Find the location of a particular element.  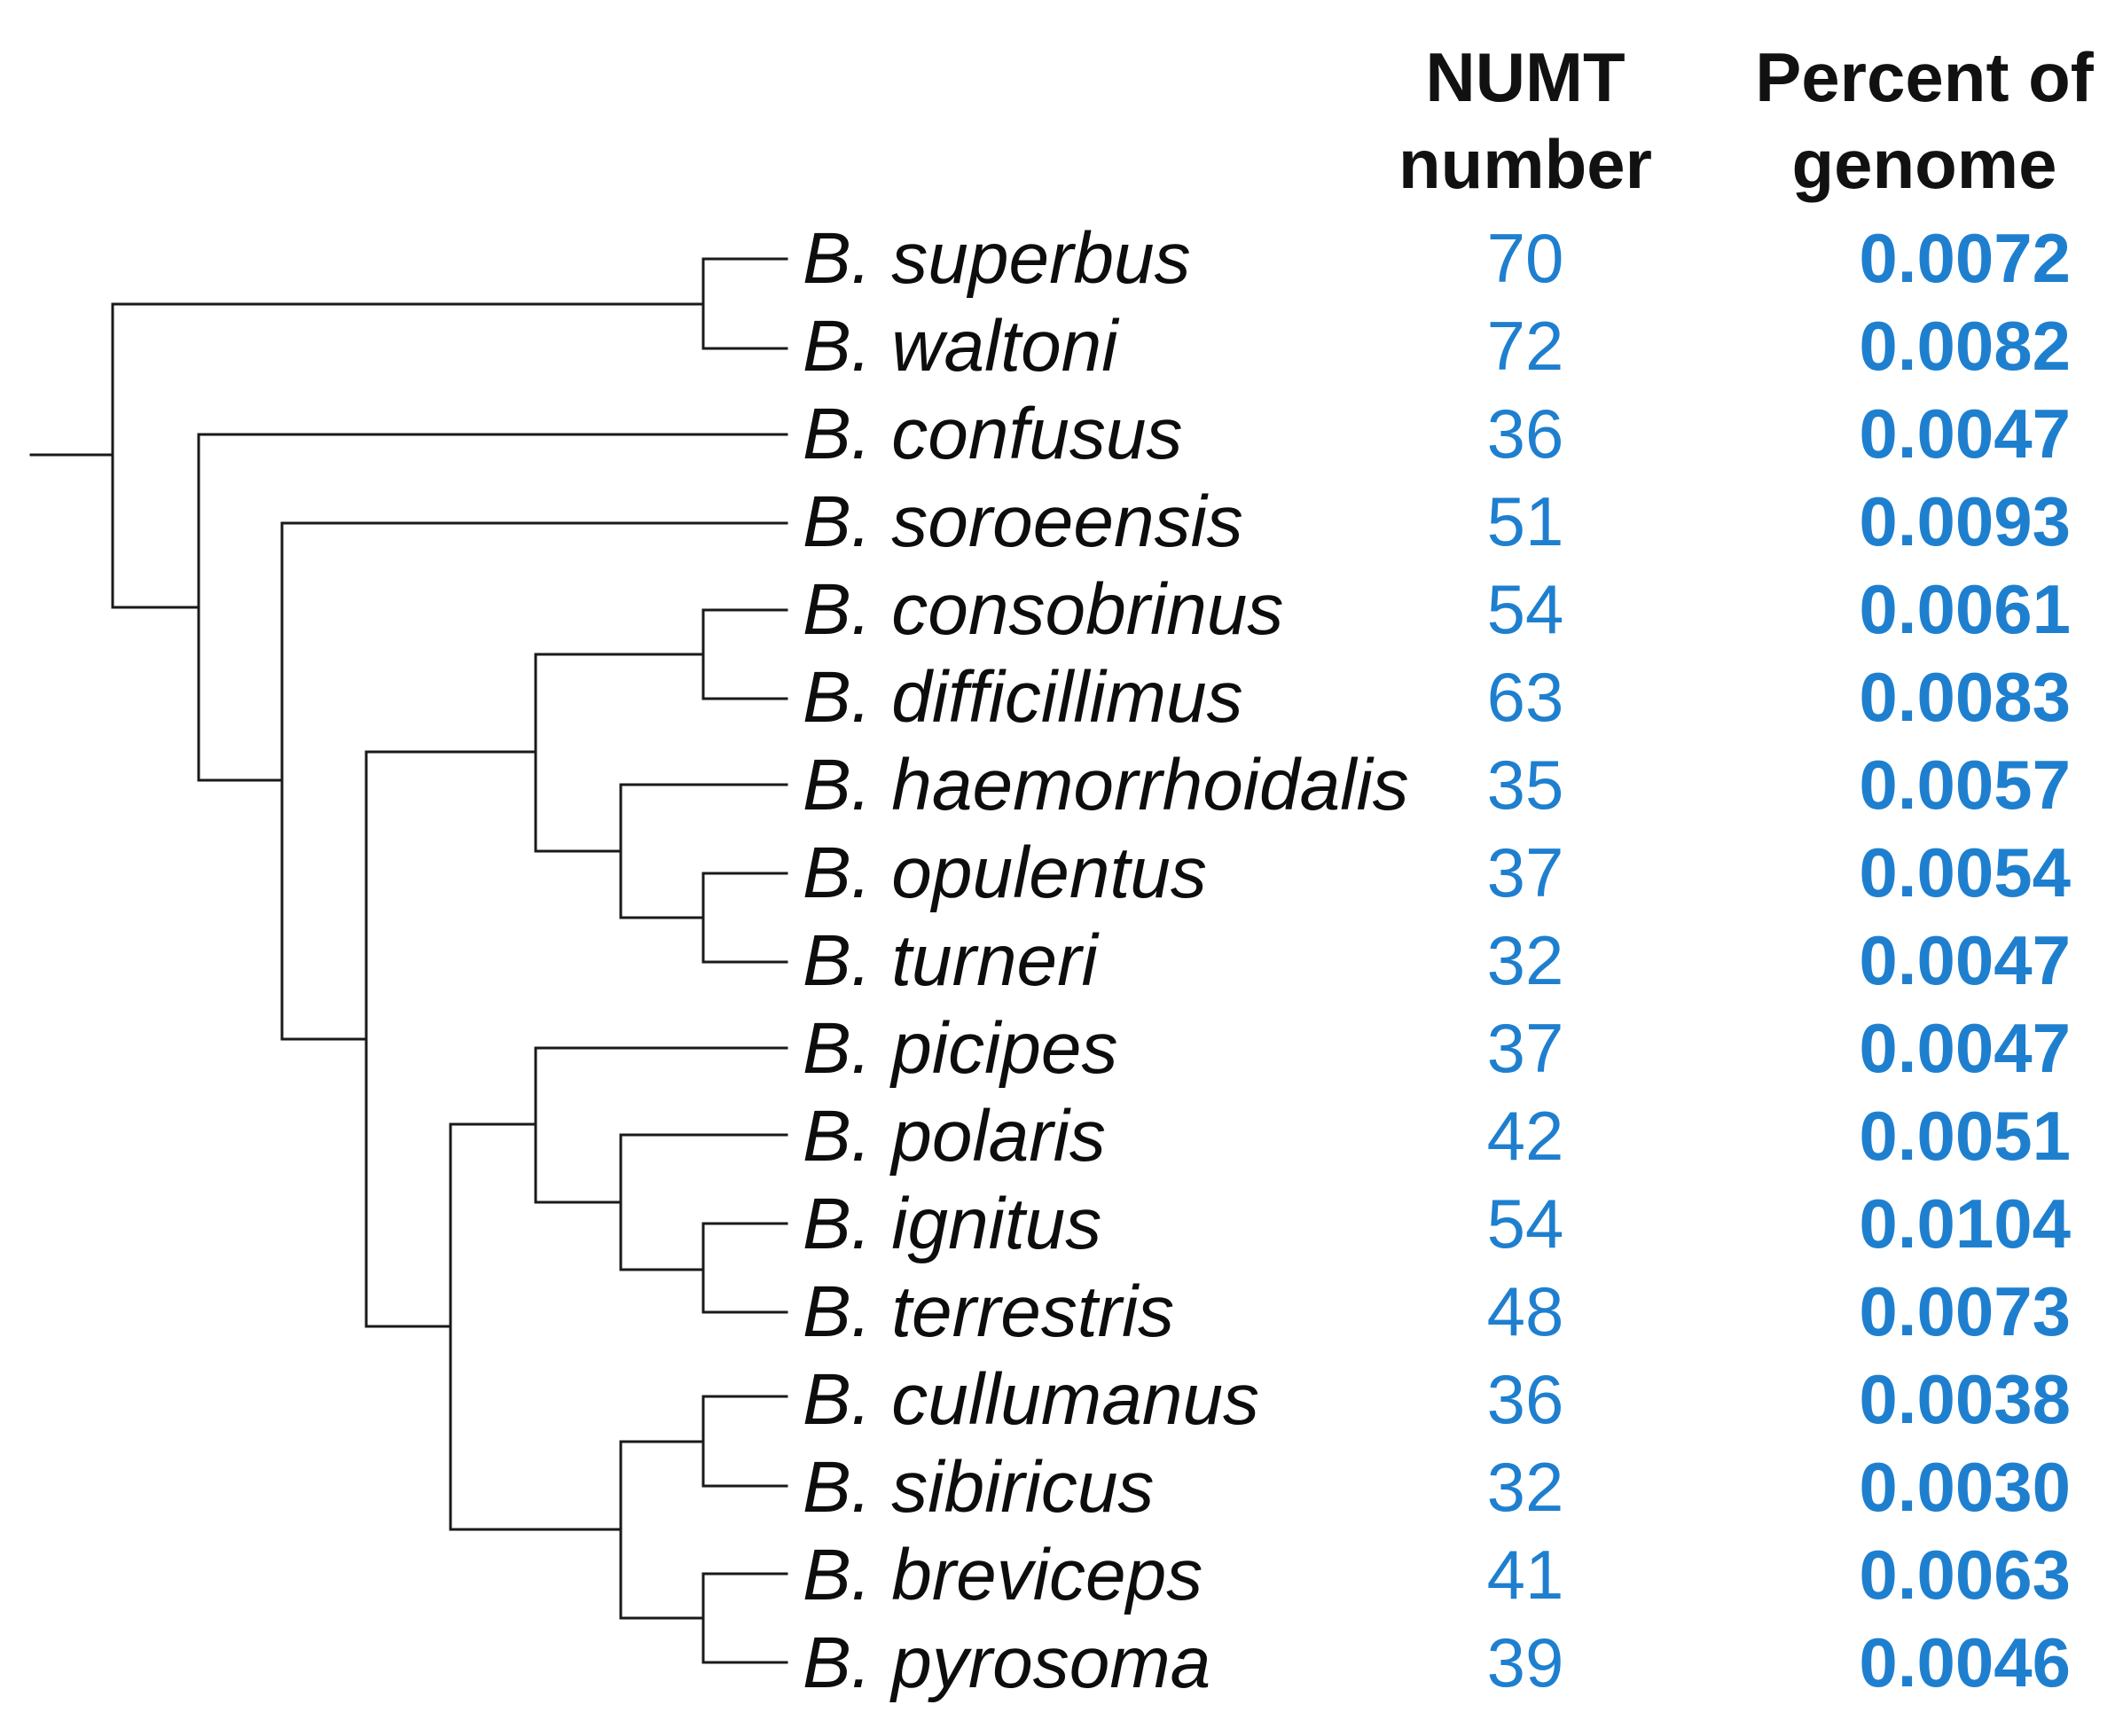

species-name: B. difficillimus is located at coordinates (1023, 697).